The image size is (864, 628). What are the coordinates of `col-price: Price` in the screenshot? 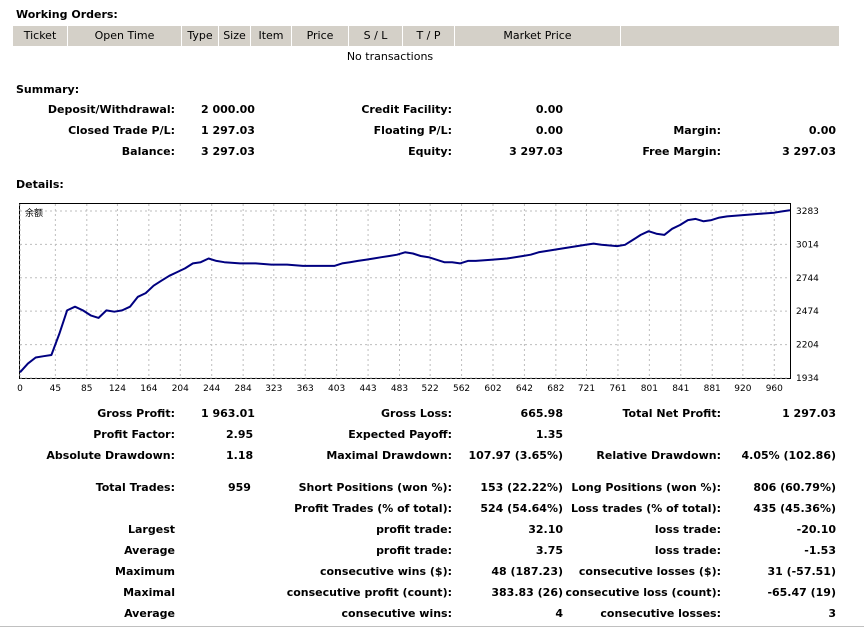 It's located at (320, 36).